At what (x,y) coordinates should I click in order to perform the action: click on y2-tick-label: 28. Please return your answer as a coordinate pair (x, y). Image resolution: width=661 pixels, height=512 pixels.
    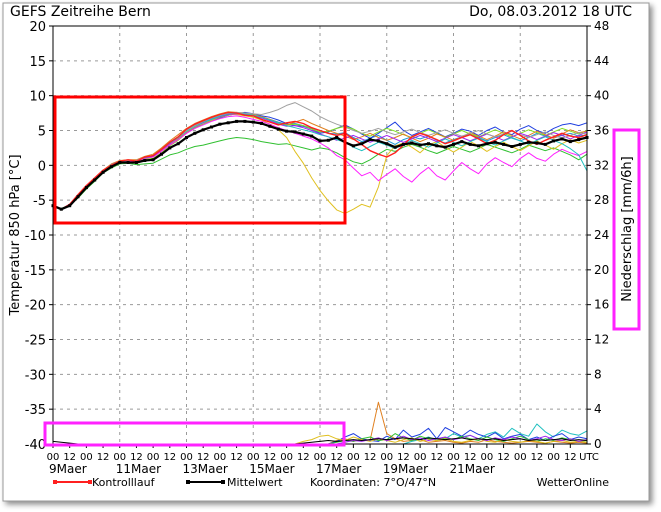
    Looking at the image, I should click on (601, 200).